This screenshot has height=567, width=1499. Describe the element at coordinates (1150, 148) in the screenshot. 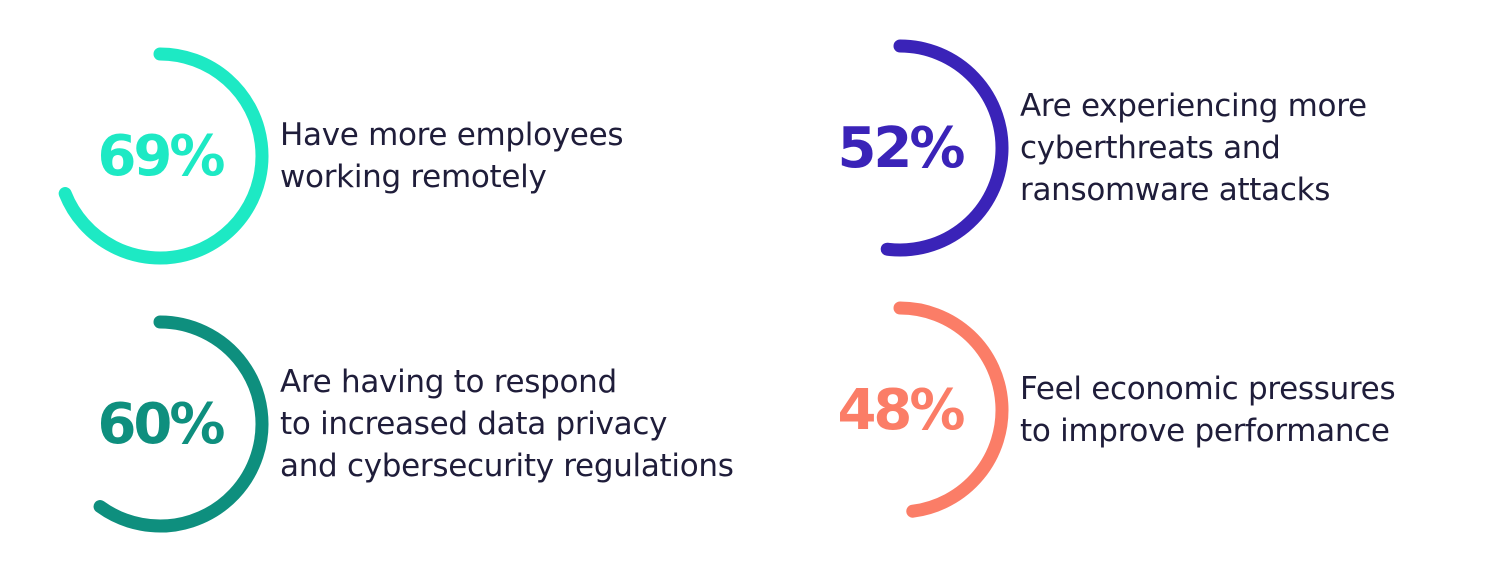

I see `description-line: cyberthreats and` at that location.